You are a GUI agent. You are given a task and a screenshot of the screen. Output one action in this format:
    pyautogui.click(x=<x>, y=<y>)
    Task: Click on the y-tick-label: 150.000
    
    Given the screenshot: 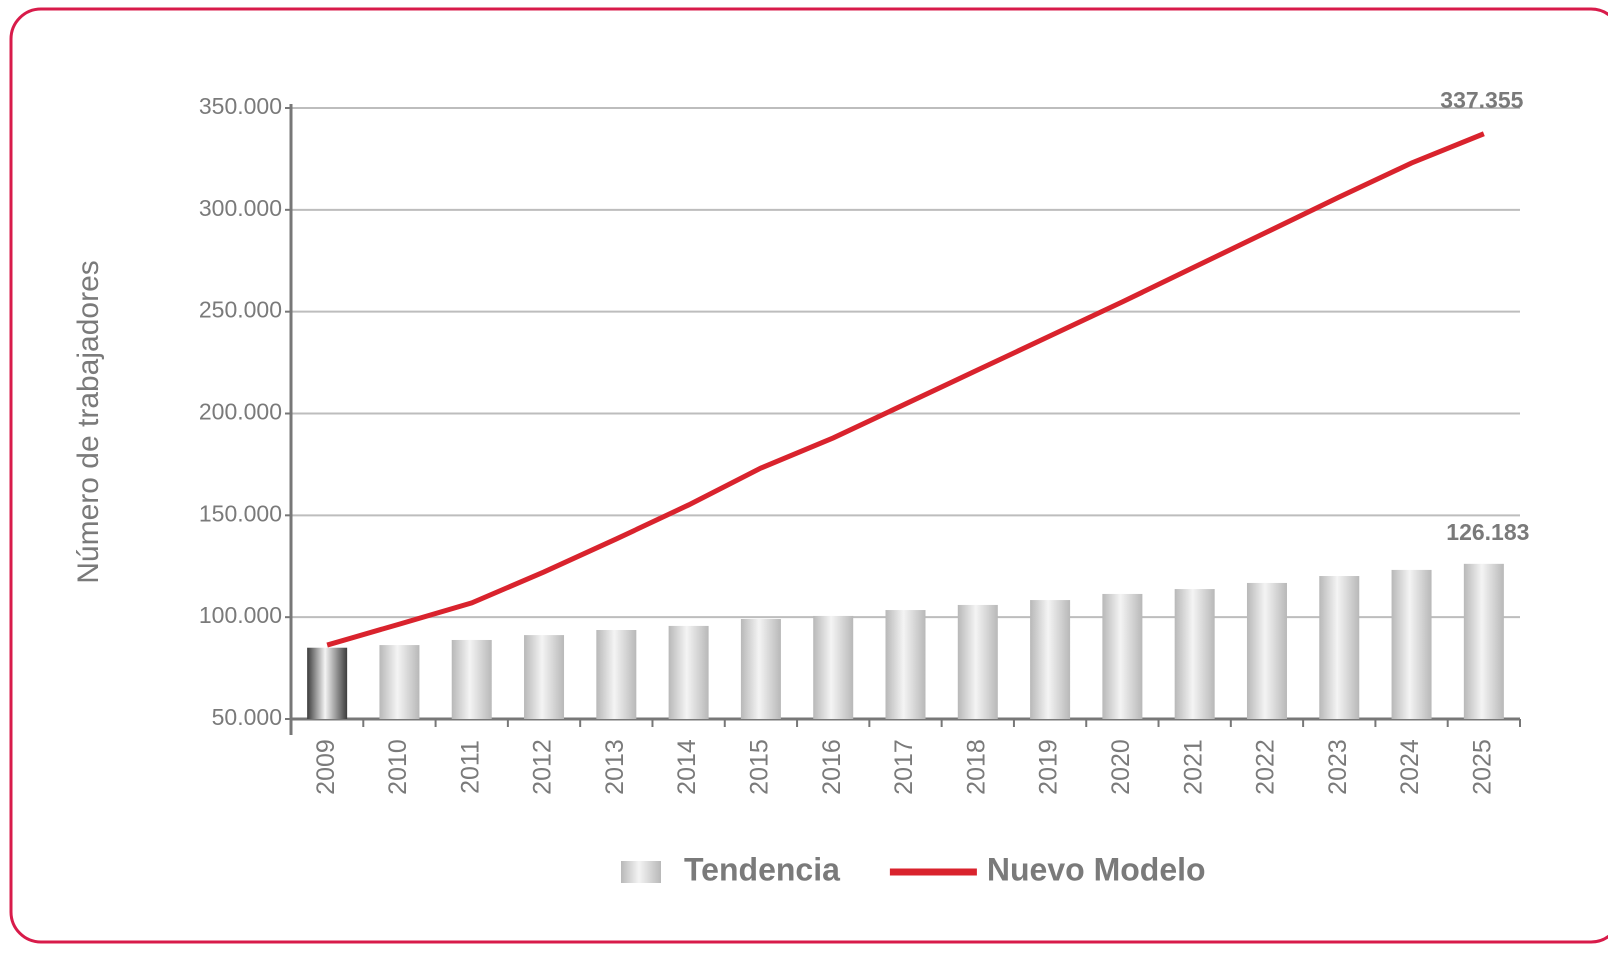 What is the action you would take?
    pyautogui.click(x=240, y=513)
    